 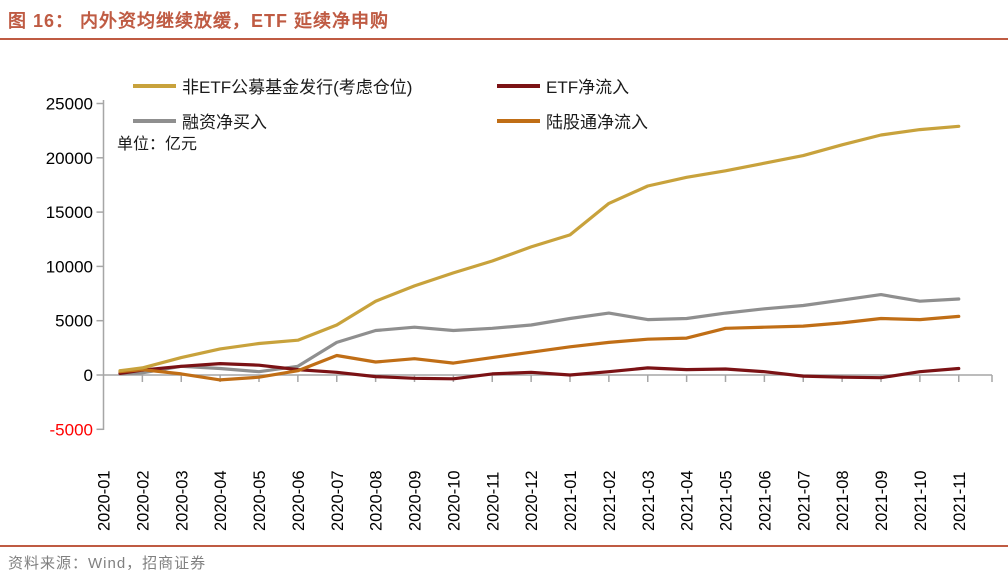 I want to click on x-tick-label: 2021-02, so click(x=610, y=500).